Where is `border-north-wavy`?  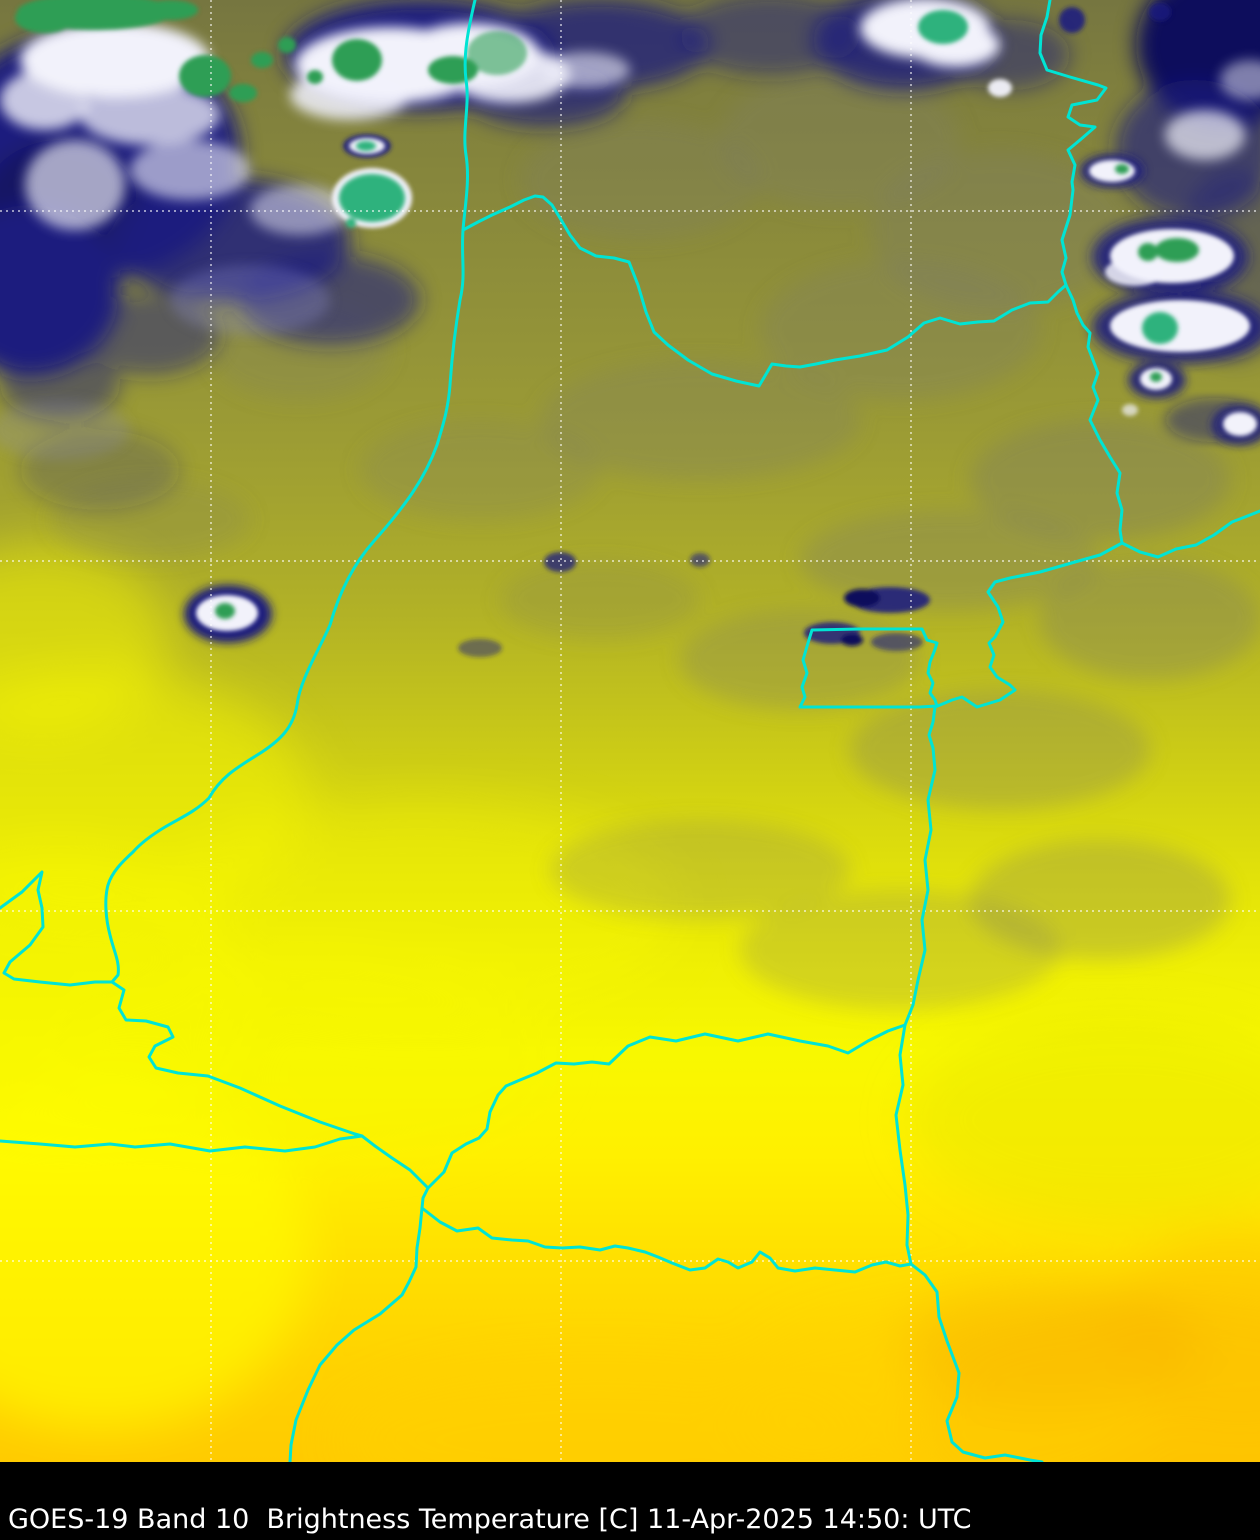 border-north-wavy is located at coordinates (764, 291).